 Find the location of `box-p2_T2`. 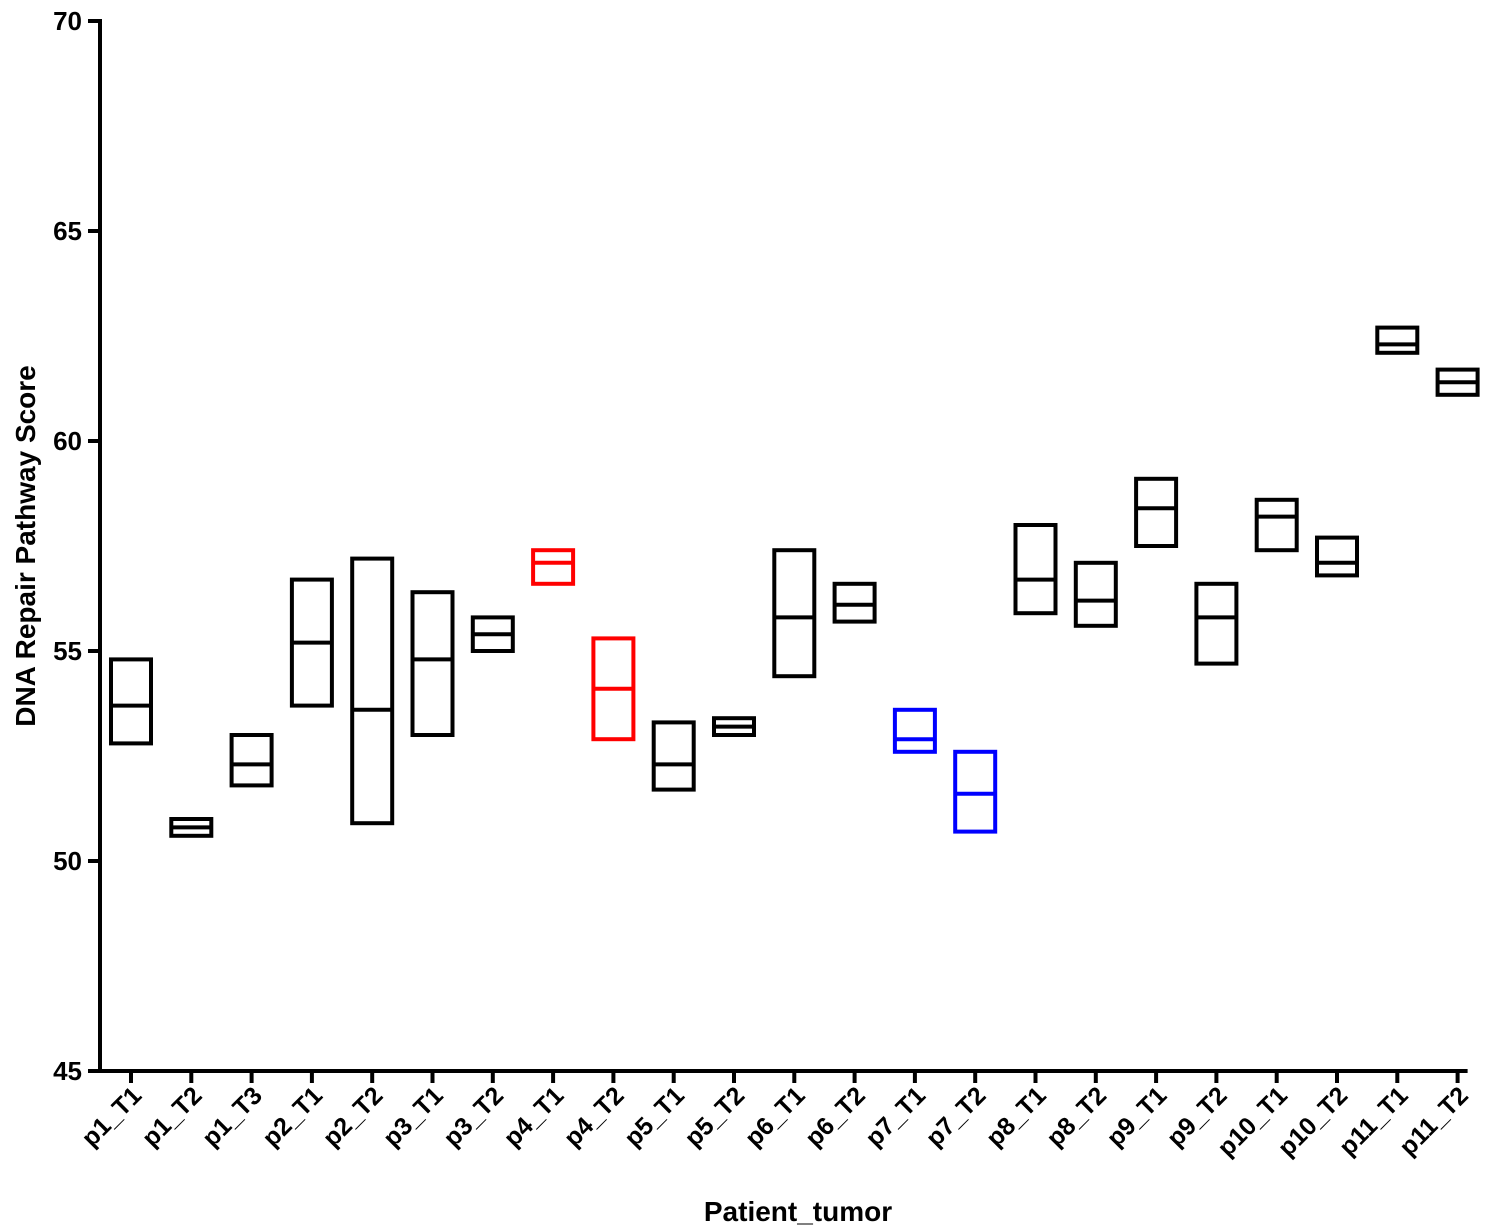

box-p2_T2 is located at coordinates (372, 691).